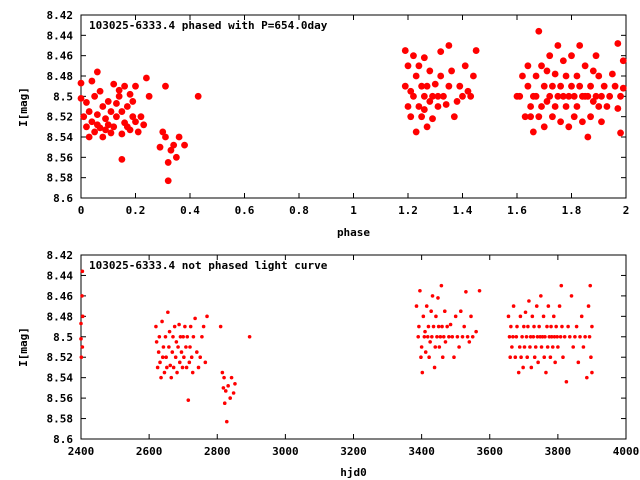  Describe the element at coordinates (60, 56) in the screenshot. I see `y-tick-label: 8.46` at that location.